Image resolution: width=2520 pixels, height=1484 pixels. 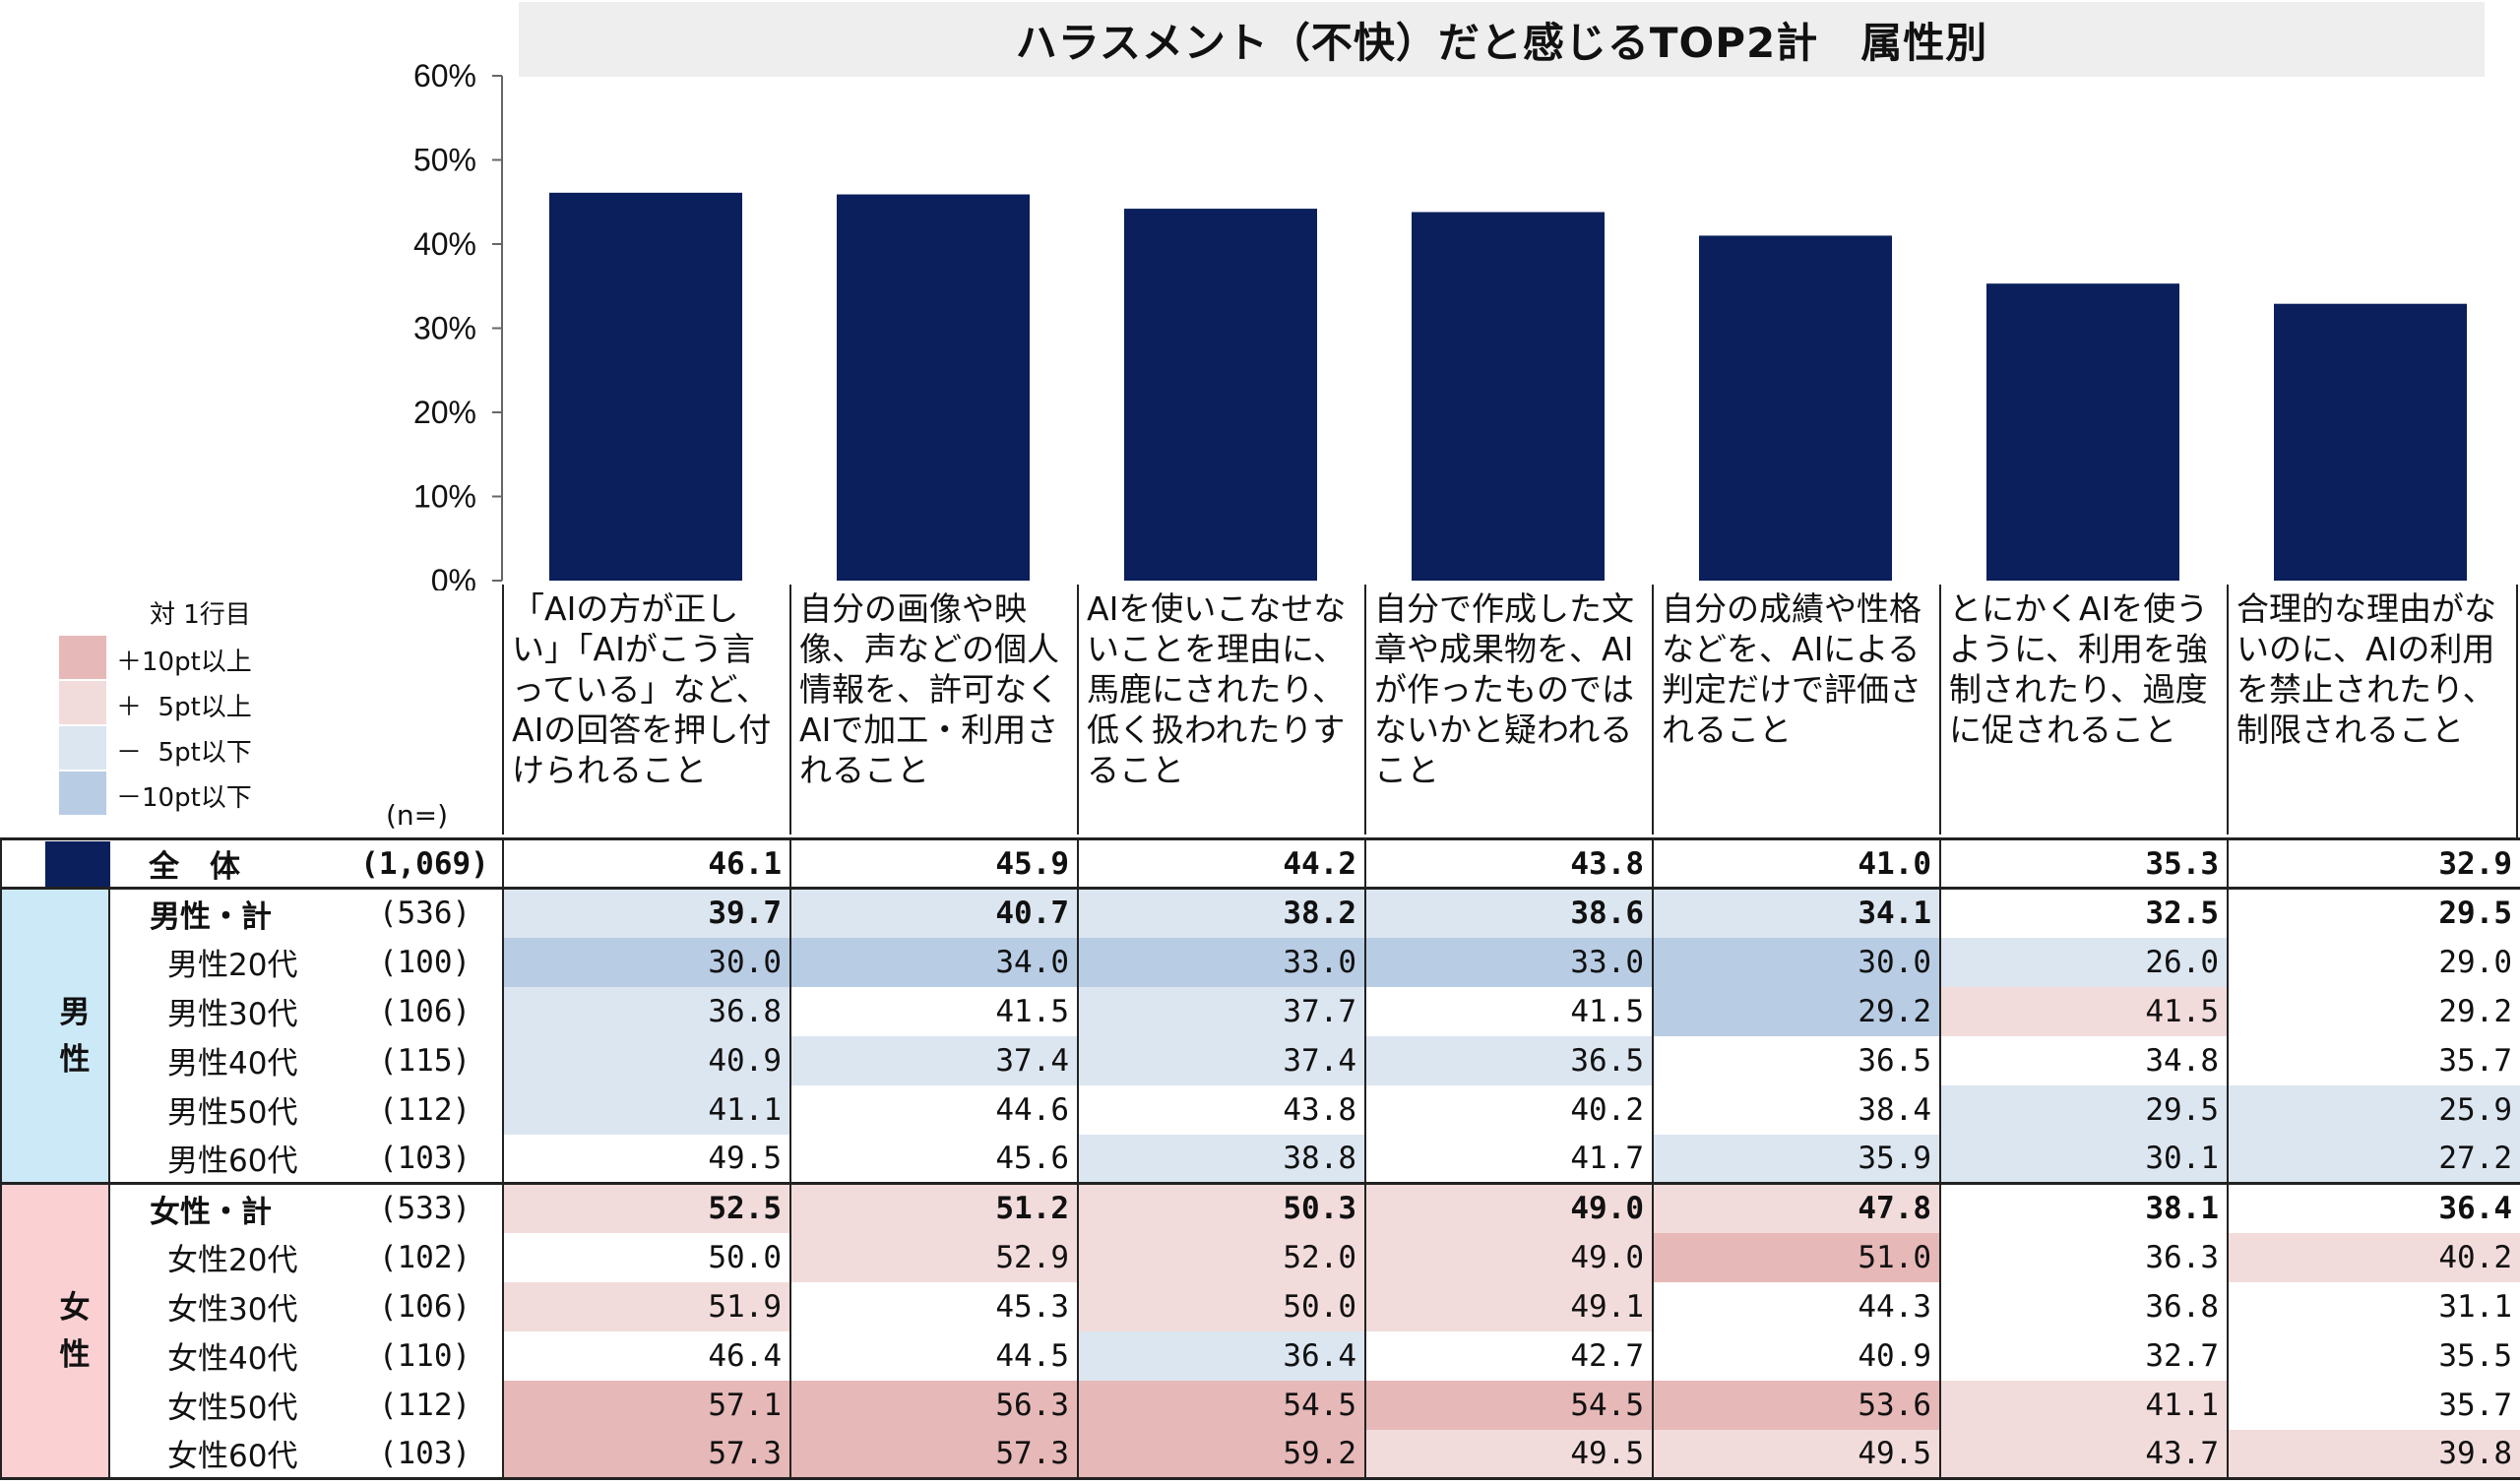 What do you see at coordinates (425, 914) in the screenshot?
I see `row-n: (536)` at bounding box center [425, 914].